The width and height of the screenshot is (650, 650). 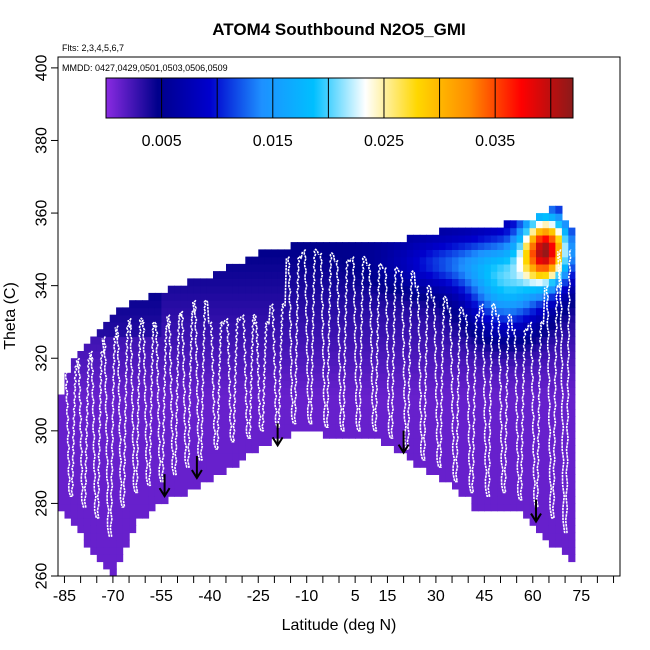 I want to click on y-tick-label: 260, so click(x=42, y=576).